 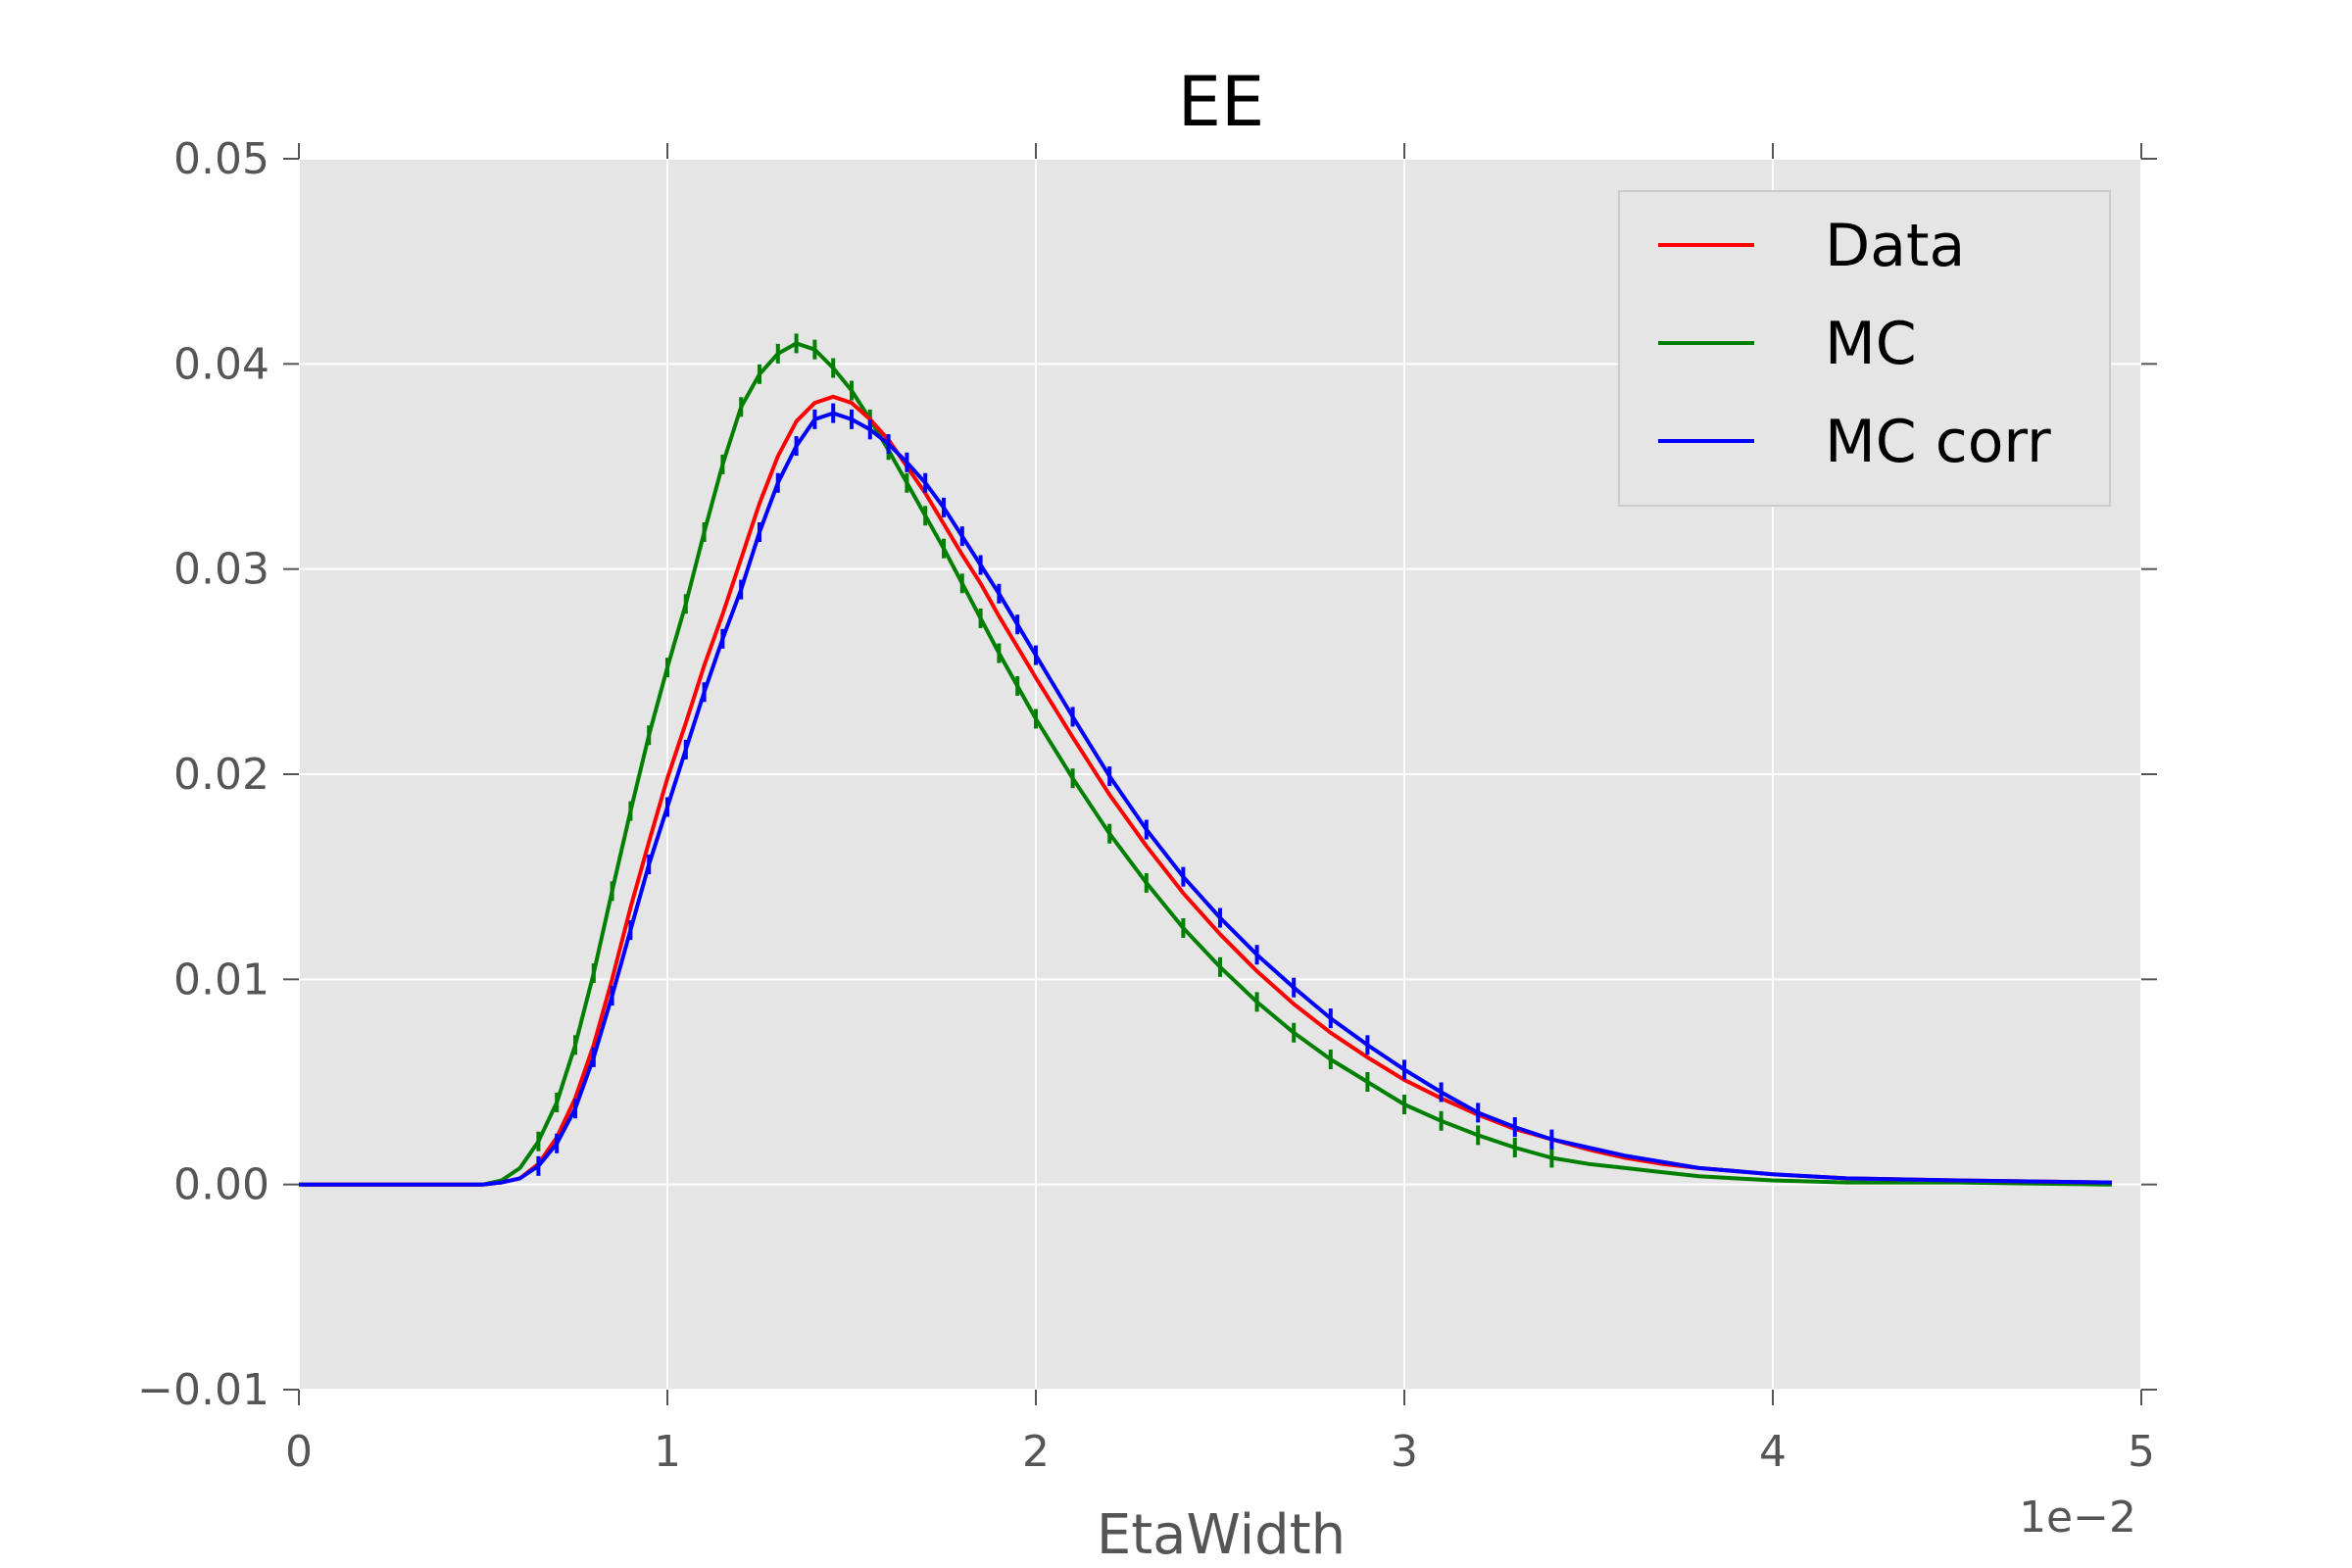 I want to click on legend-label: Data, so click(x=1895, y=246).